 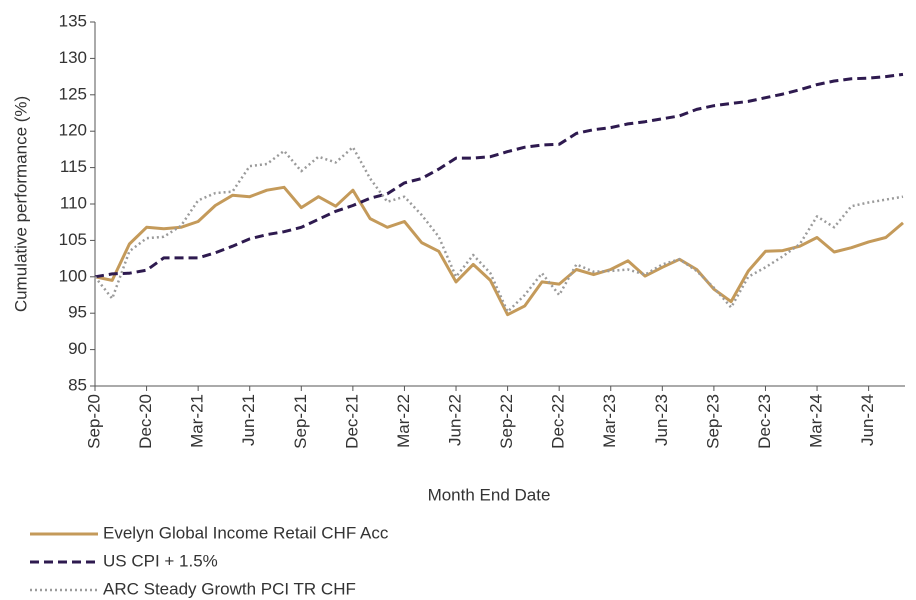 What do you see at coordinates (867, 420) in the screenshot?
I see `x-tick-label: Jun-24` at bounding box center [867, 420].